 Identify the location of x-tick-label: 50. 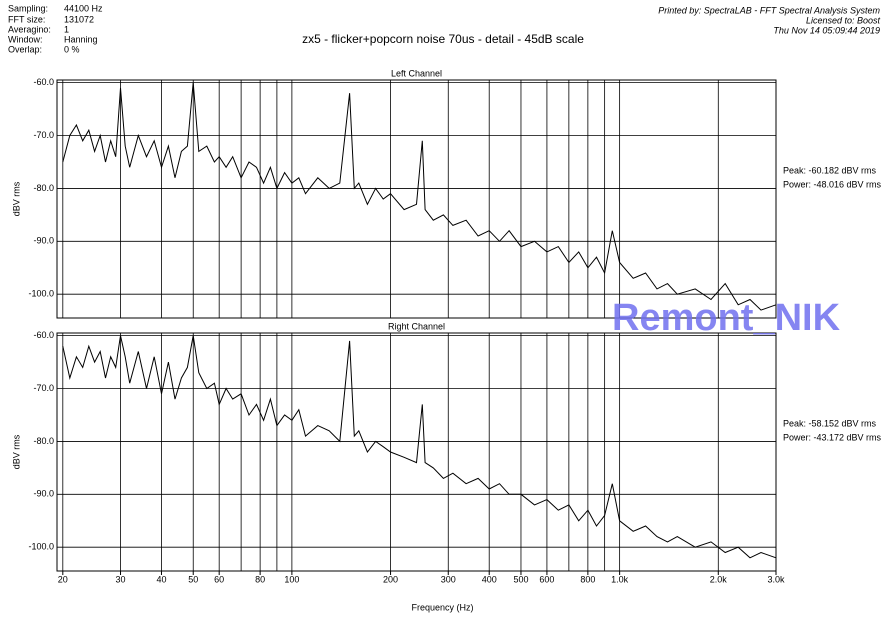
(193, 579).